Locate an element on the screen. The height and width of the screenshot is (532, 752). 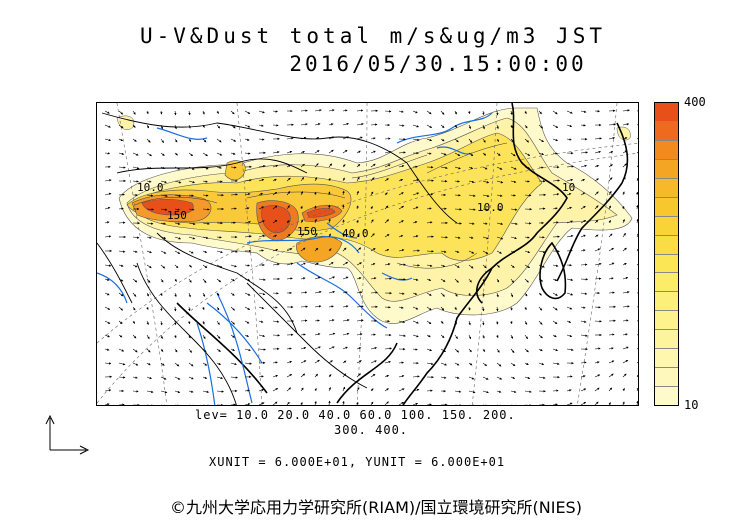
colorbar-segment is located at coordinates (666, 340).